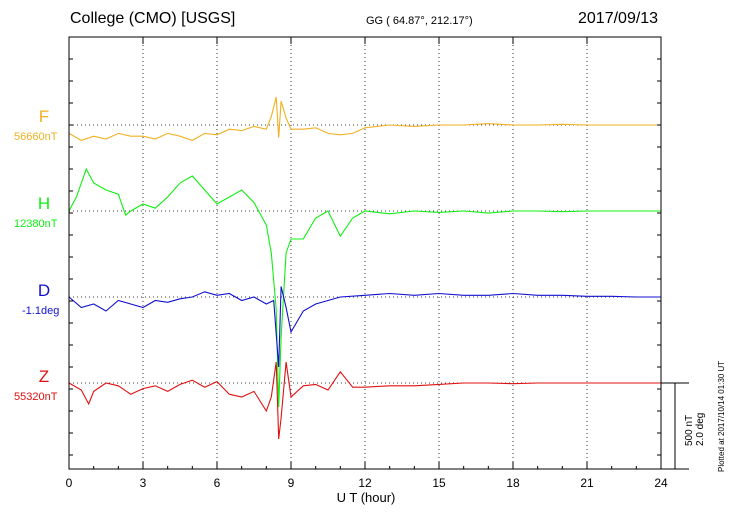 The height and width of the screenshot is (520, 730). Describe the element at coordinates (419, 21) in the screenshot. I see `station-coordinates: GG ( 64.87°, 212.17°)` at that location.